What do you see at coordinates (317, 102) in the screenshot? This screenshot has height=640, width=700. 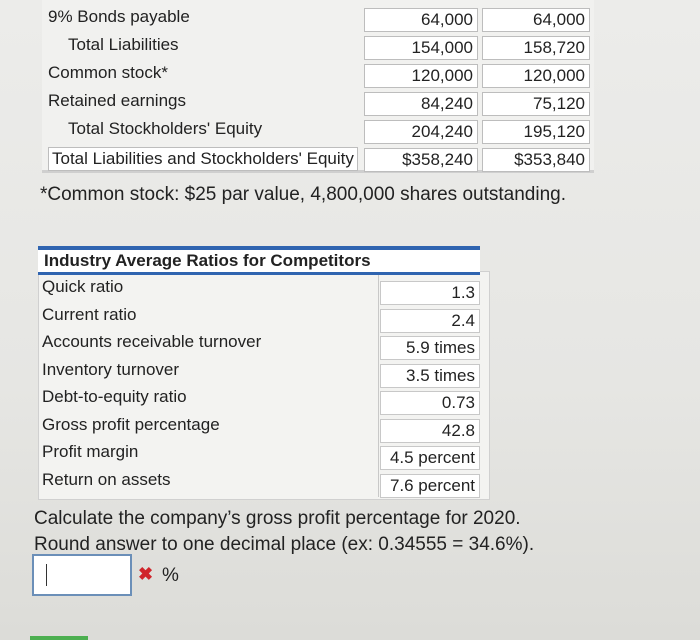 I see `balance-sheet-row: Retained earnings 84,240 75,120` at bounding box center [317, 102].